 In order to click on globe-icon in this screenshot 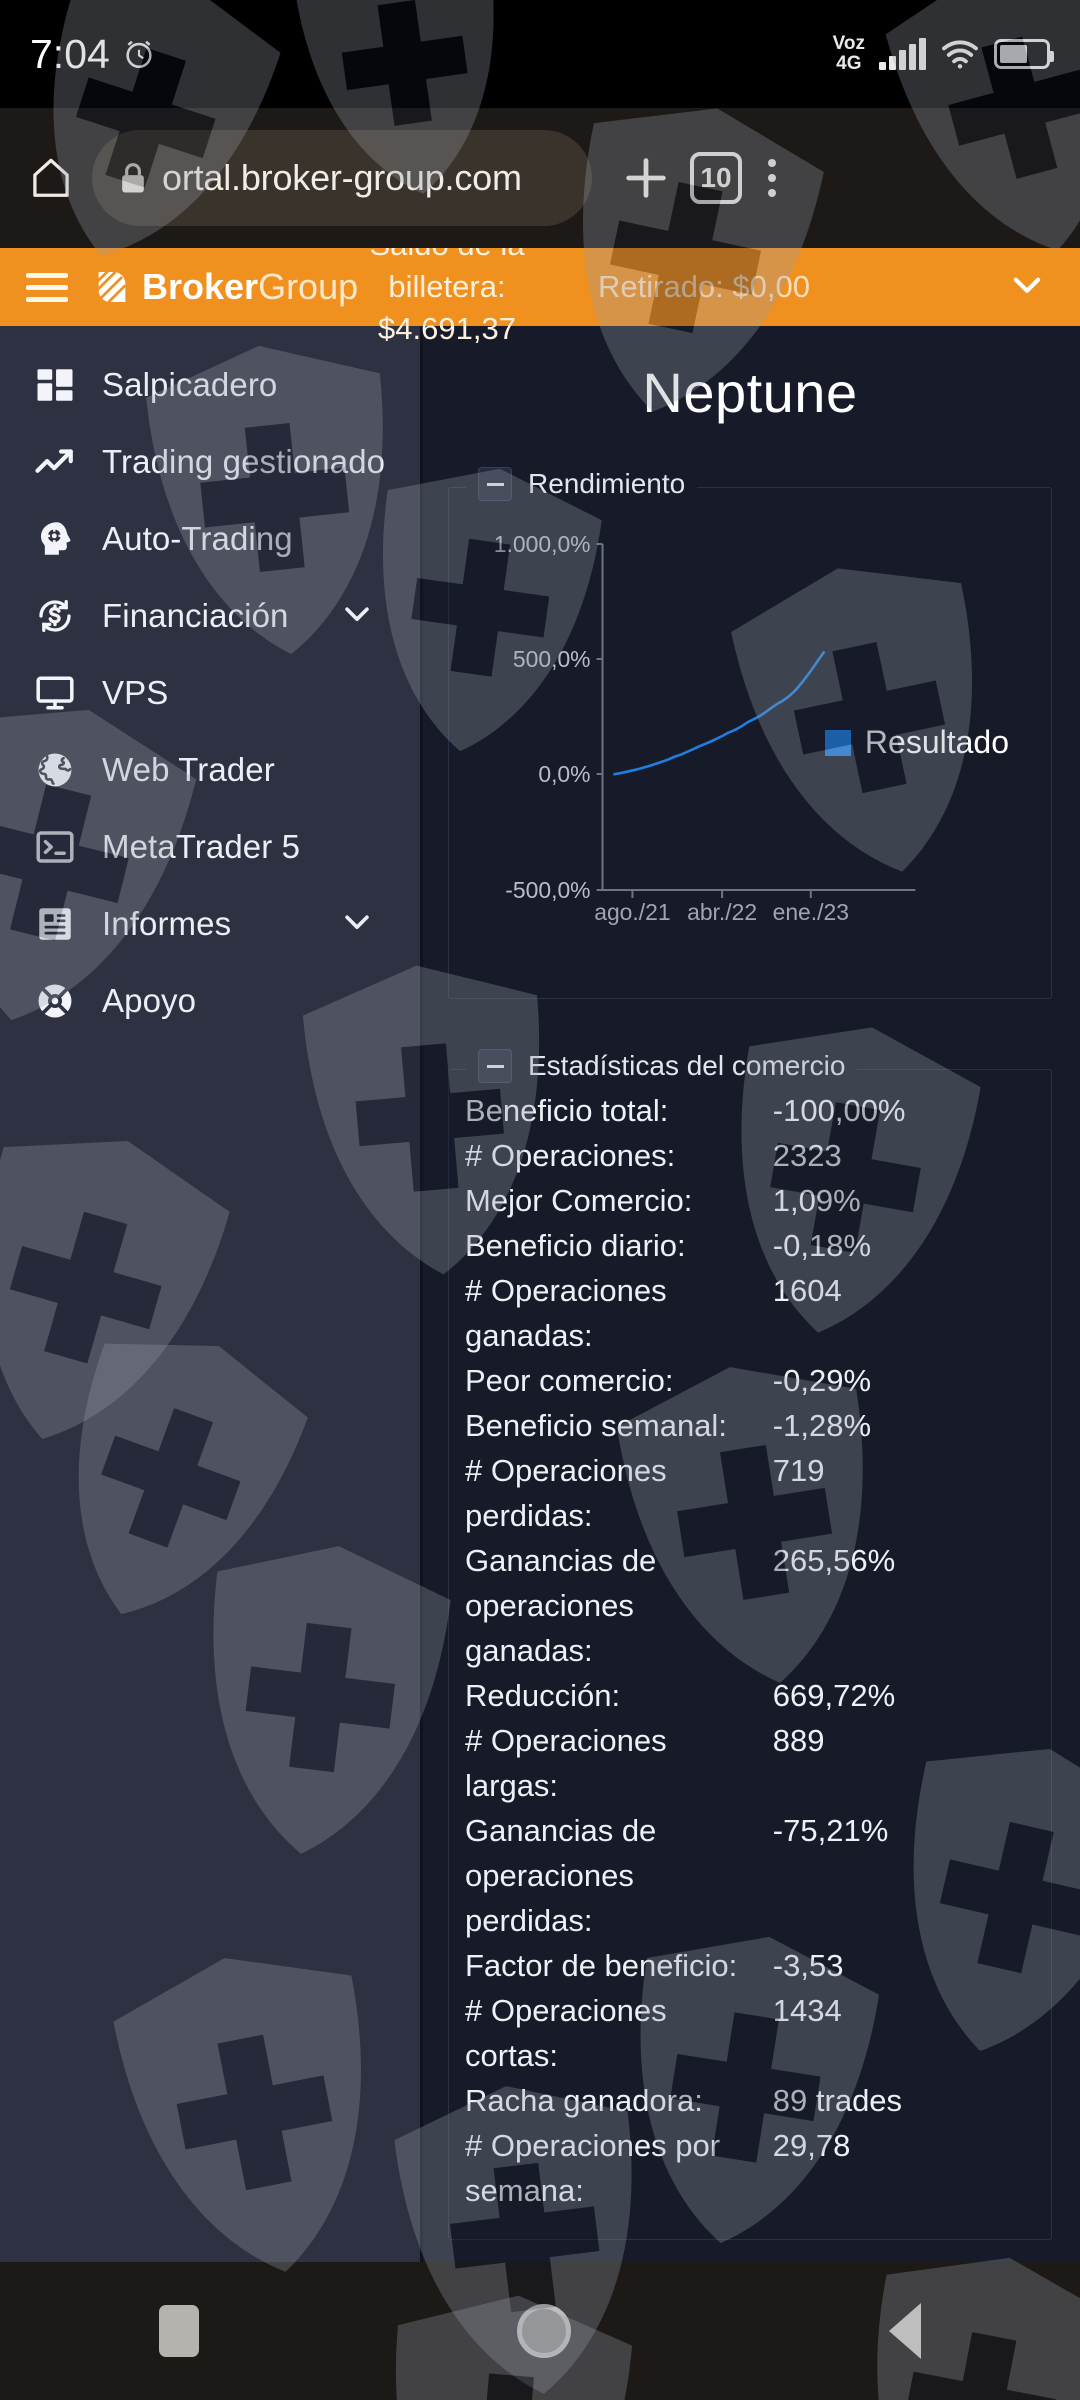, I will do `click(55, 770)`.